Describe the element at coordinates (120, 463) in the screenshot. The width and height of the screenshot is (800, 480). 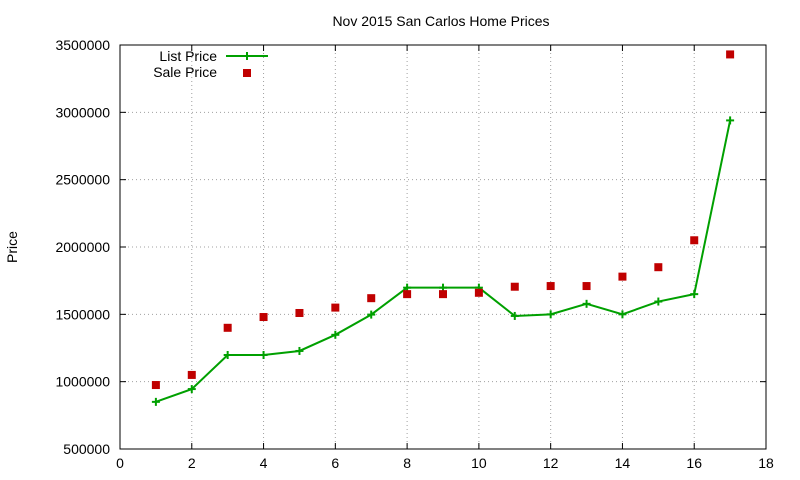
I see `x-tick-label: 0` at that location.